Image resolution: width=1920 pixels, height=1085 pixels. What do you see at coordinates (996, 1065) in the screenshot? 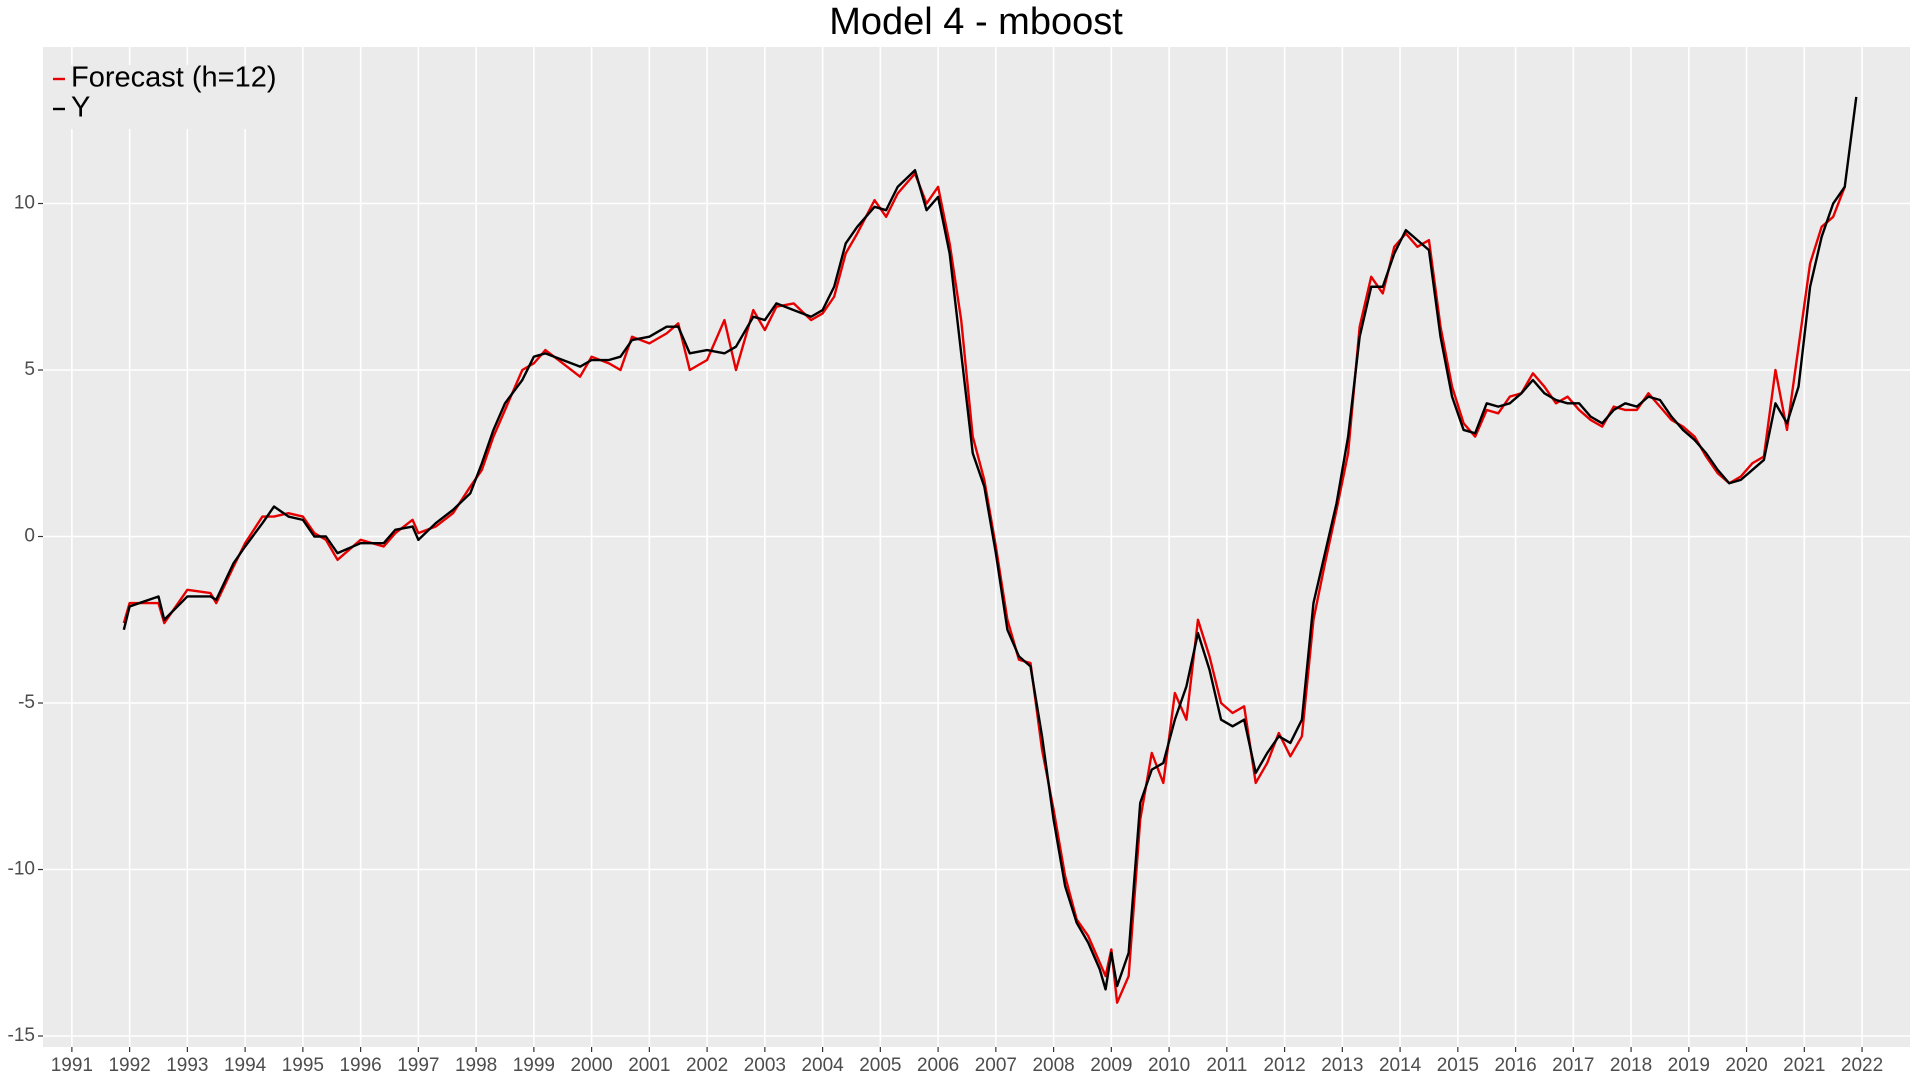
I see `x-tick-label: 2007` at bounding box center [996, 1065].